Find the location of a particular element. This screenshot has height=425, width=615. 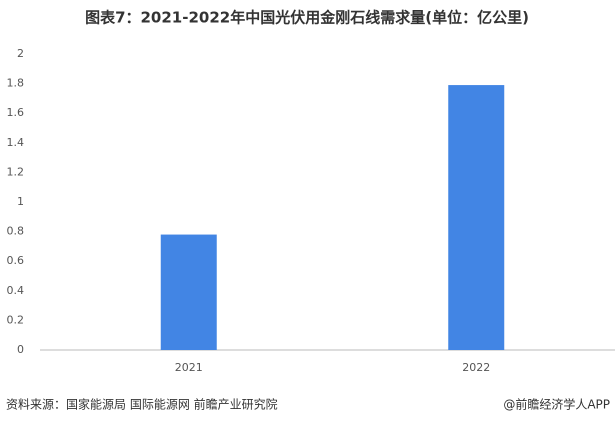

y-tick-label: 1.2 is located at coordinates (16, 171).